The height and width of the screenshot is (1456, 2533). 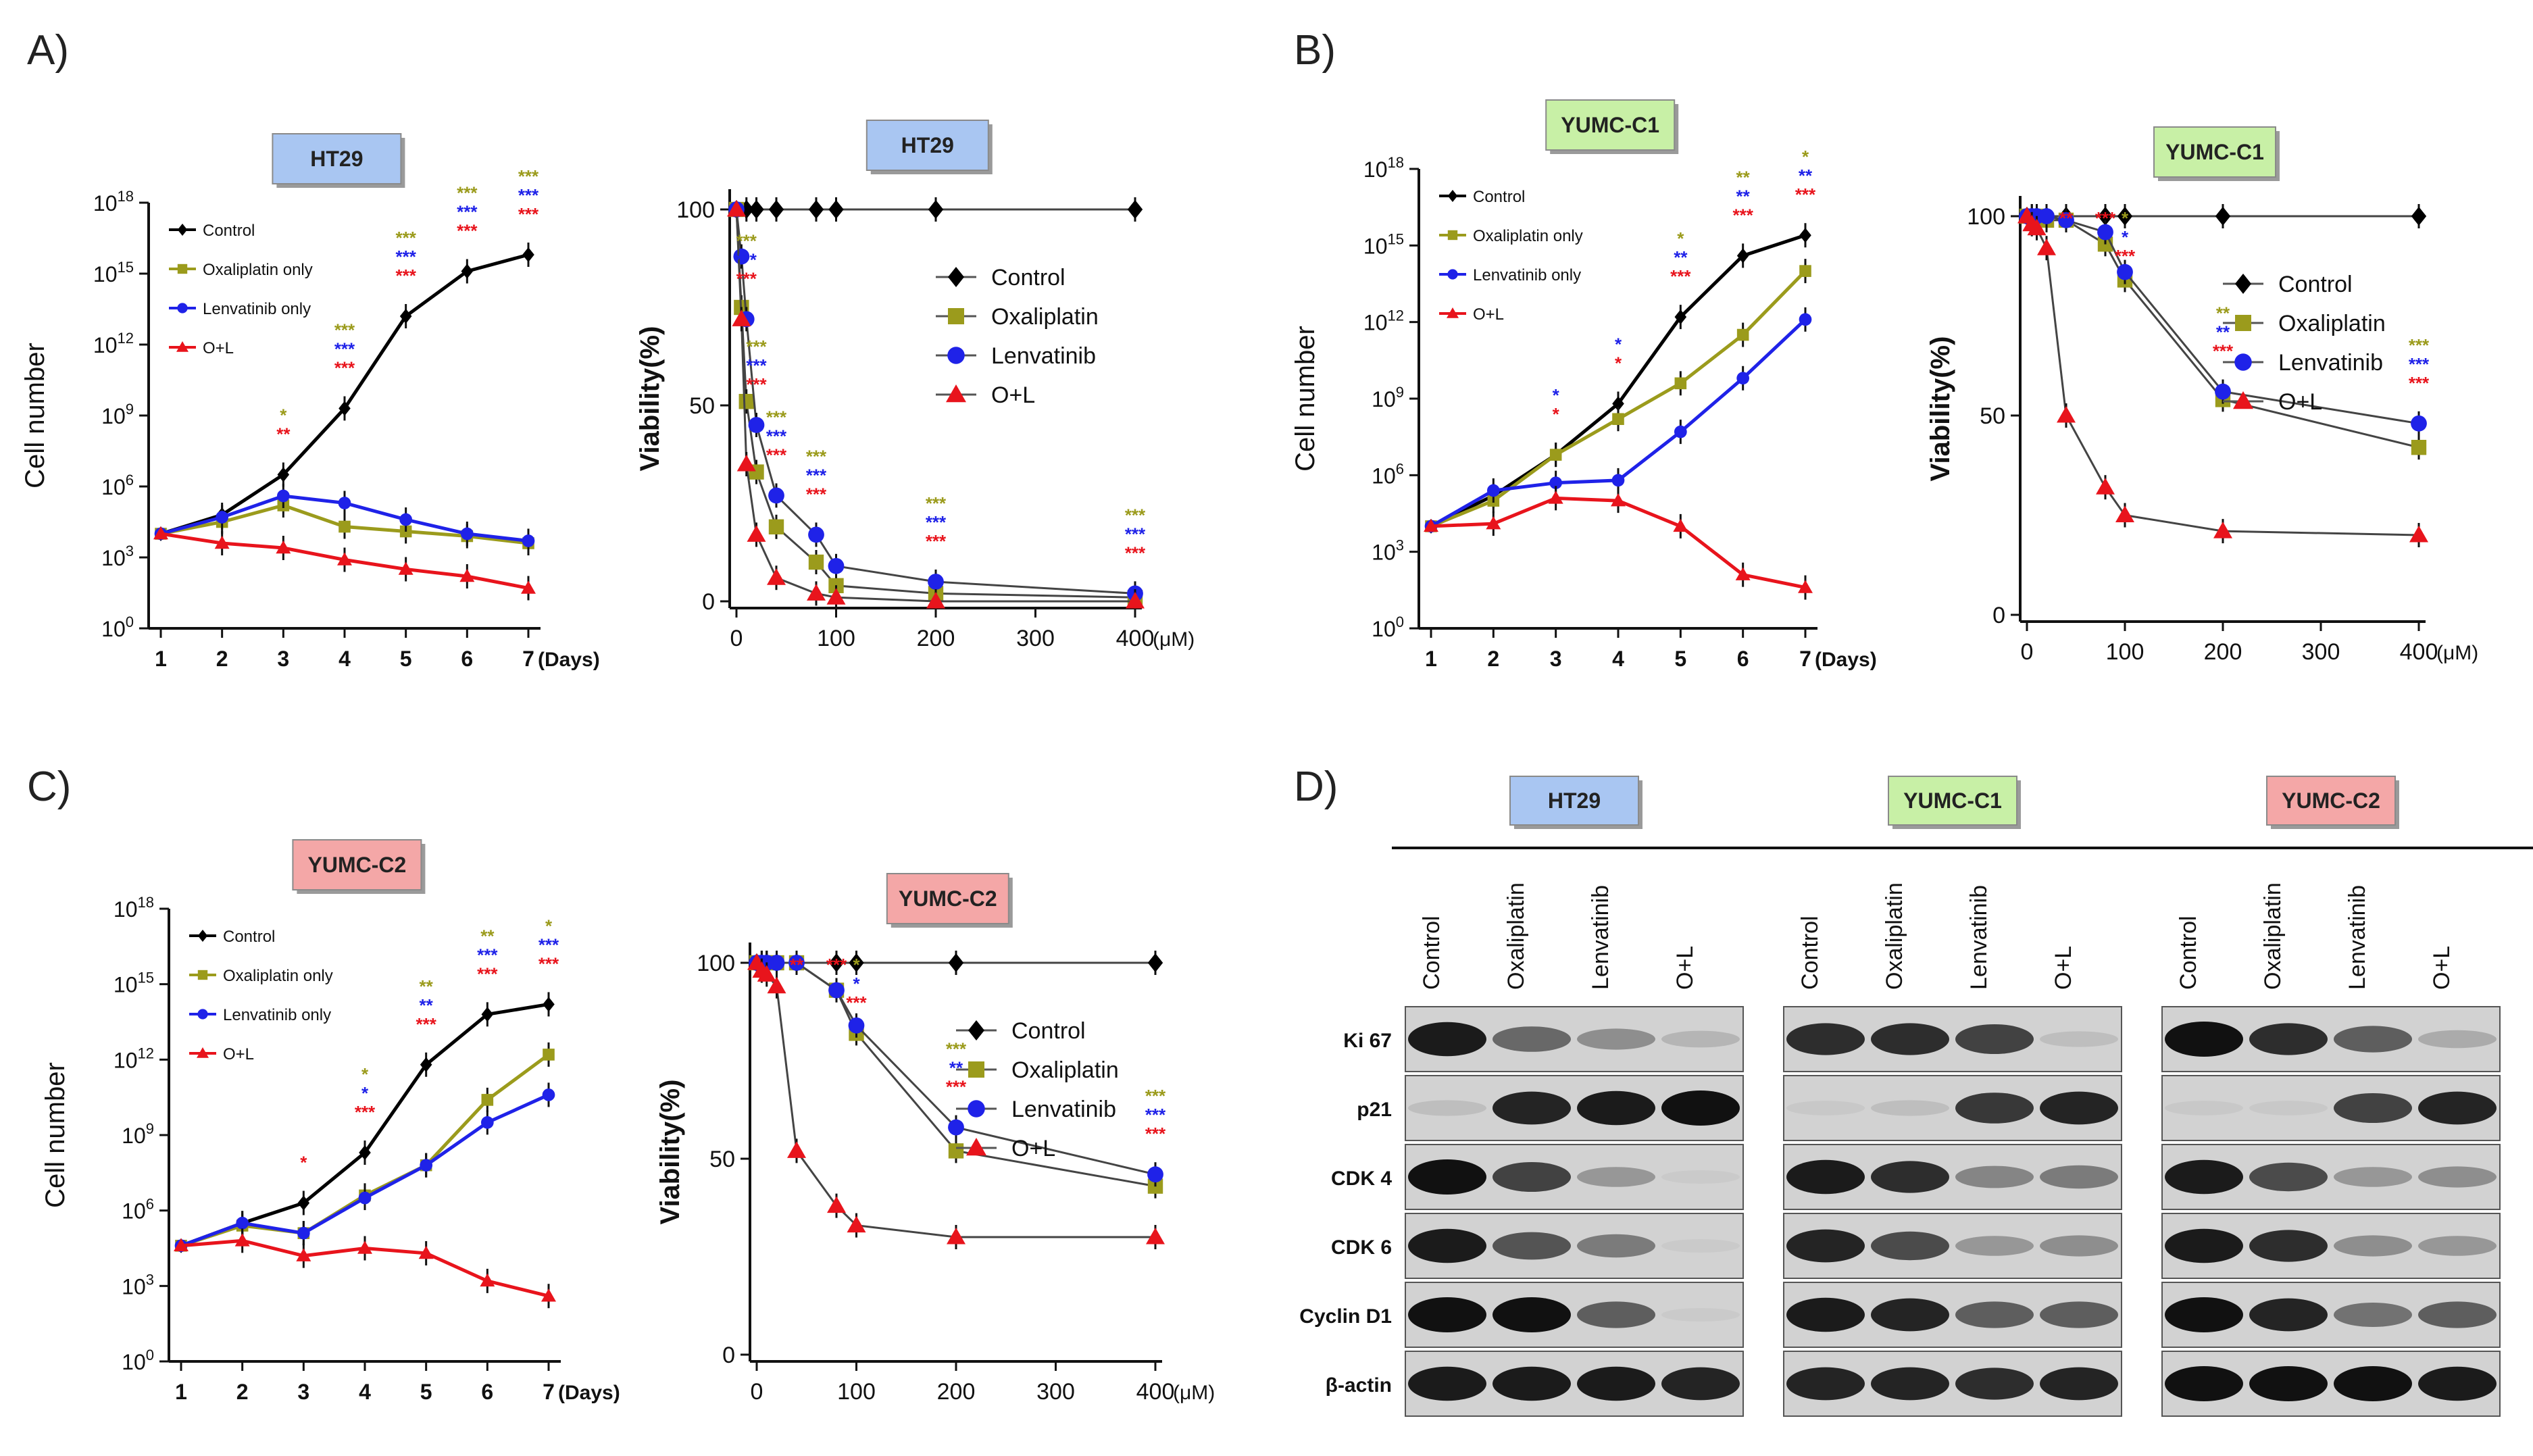 What do you see at coordinates (134, 1058) in the screenshot?
I see `y-tick-label: 10¹²` at bounding box center [134, 1058].